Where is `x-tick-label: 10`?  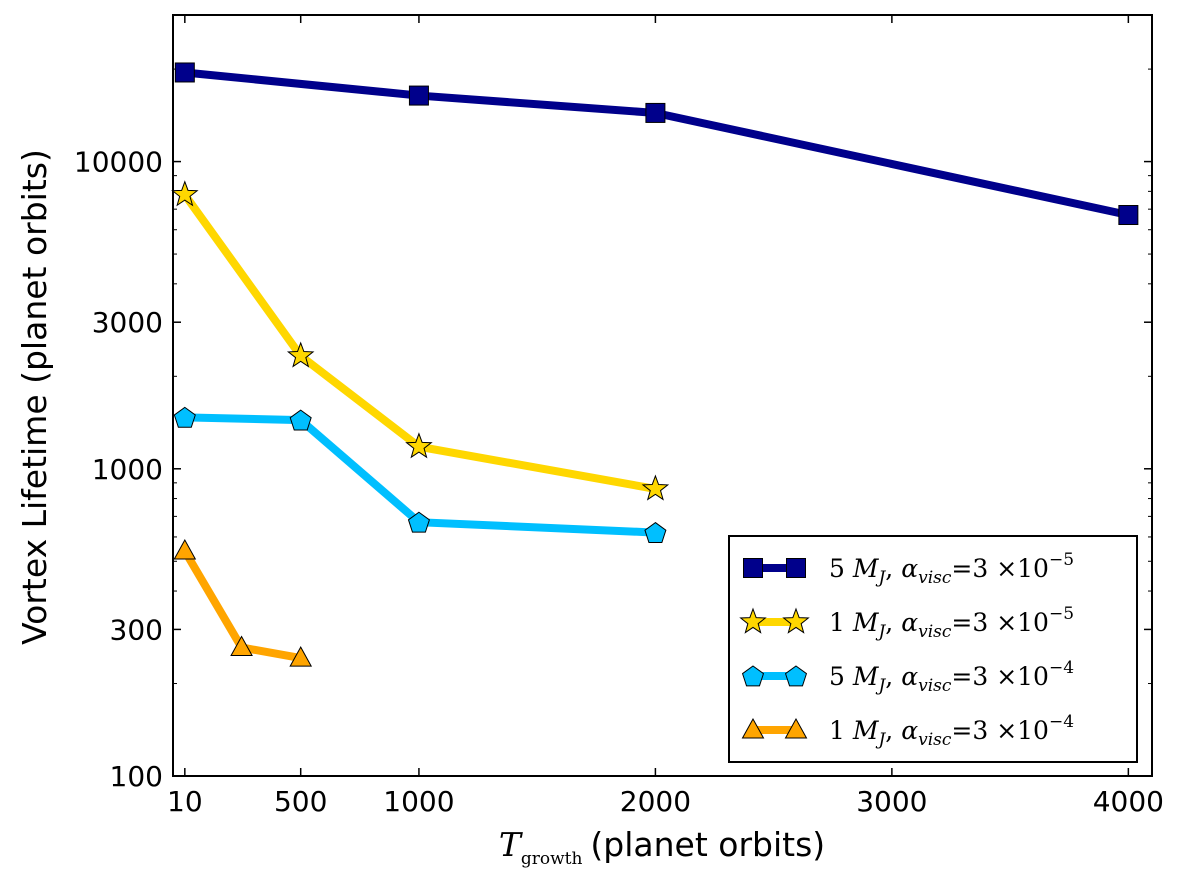
x-tick-label: 10 is located at coordinates (185, 801).